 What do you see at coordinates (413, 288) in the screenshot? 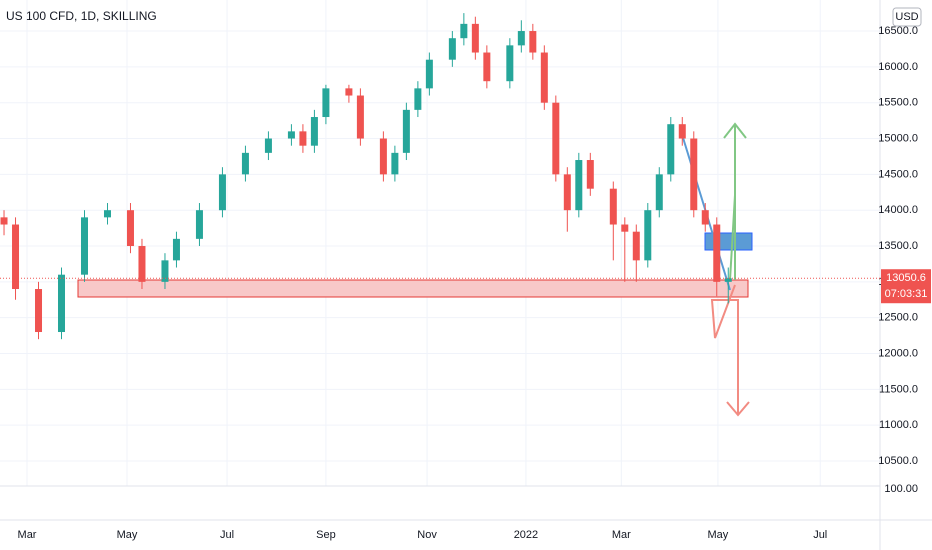
I see `support-zone` at bounding box center [413, 288].